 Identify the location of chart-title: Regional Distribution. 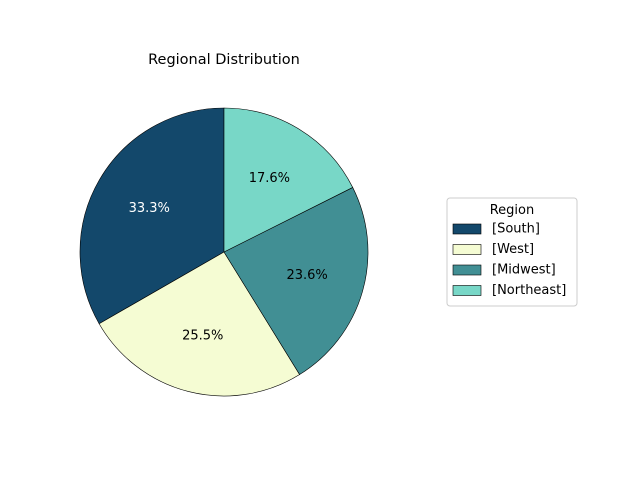
(224, 60).